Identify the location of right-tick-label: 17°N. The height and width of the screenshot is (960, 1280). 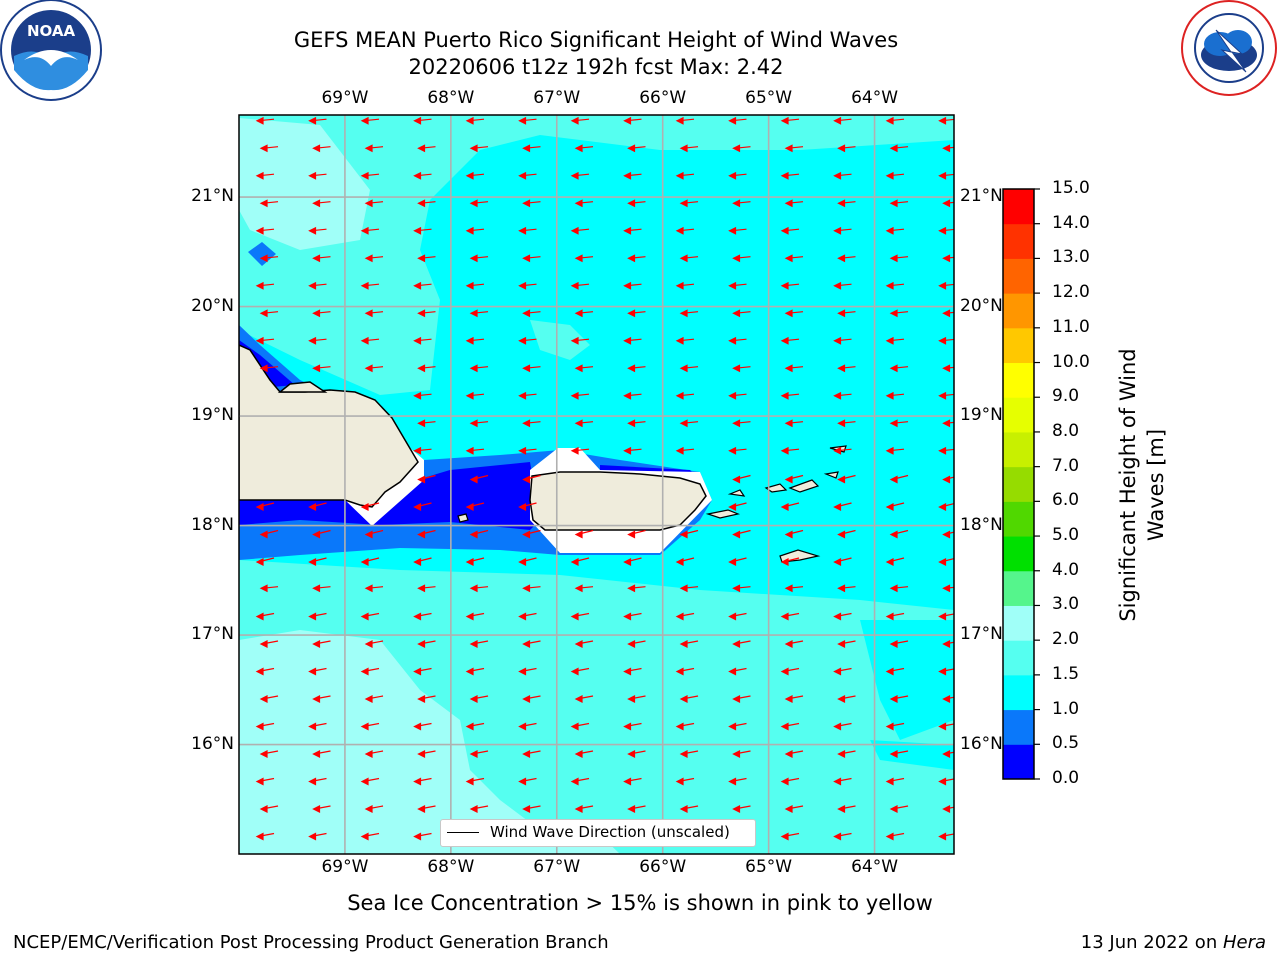
(981, 634).